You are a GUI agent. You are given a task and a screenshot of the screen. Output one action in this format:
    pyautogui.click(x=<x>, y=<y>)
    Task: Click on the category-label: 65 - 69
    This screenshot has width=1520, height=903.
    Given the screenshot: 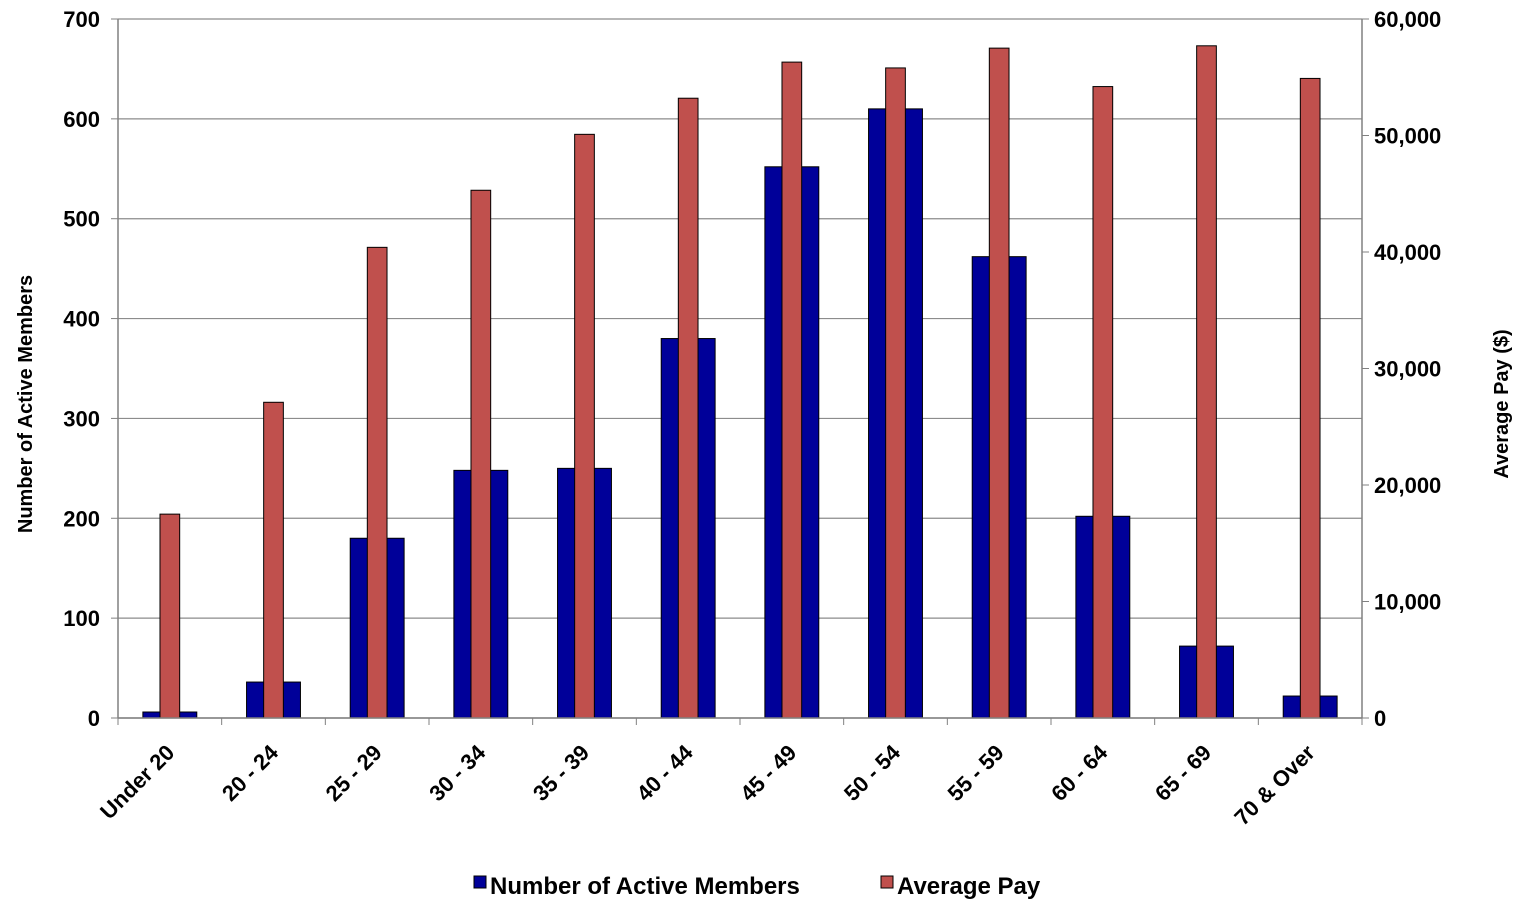 What is the action you would take?
    pyautogui.click(x=1183, y=773)
    